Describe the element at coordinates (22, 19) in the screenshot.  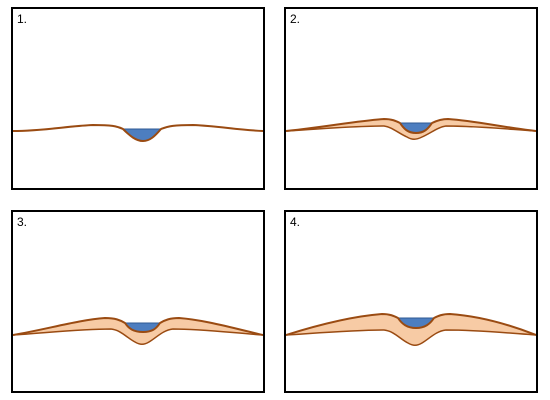
I see `panel-number-label: 1.` at that location.